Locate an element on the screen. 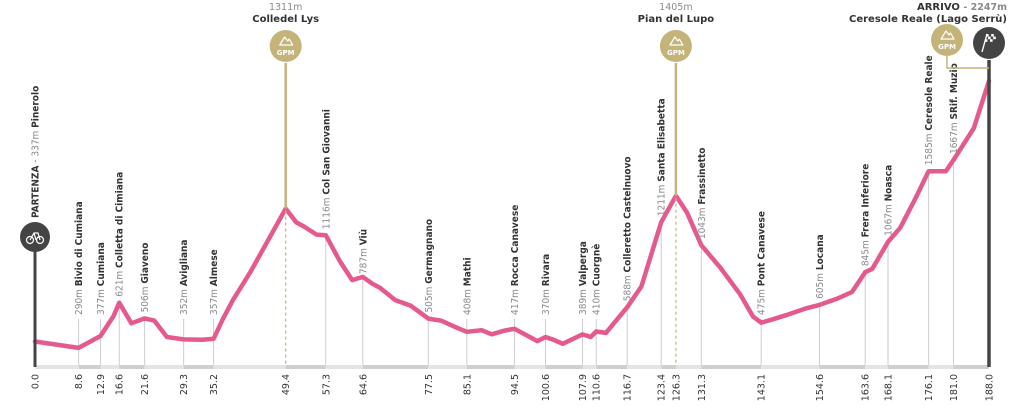 The height and width of the screenshot is (407, 1024). waypoint-altitude: 352m is located at coordinates (184, 300).